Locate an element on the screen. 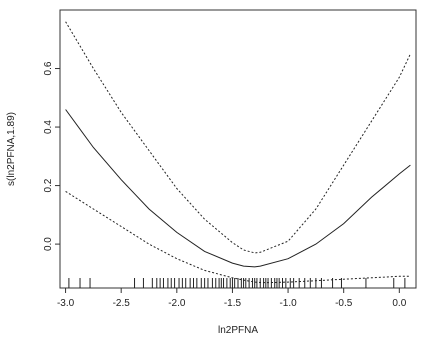 The width and height of the screenshot is (424, 343). x-axis-label: ln2PFNA is located at coordinates (238, 330).